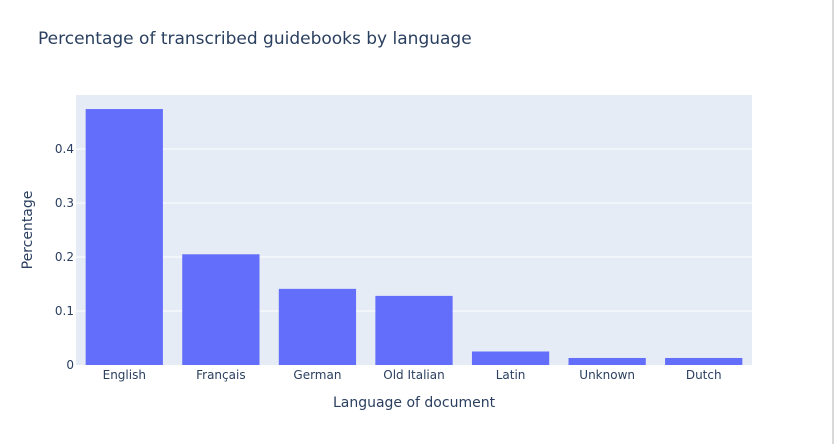 Image resolution: width=834 pixels, height=444 pixels. I want to click on y-tick-label: 0.2, so click(64, 257).